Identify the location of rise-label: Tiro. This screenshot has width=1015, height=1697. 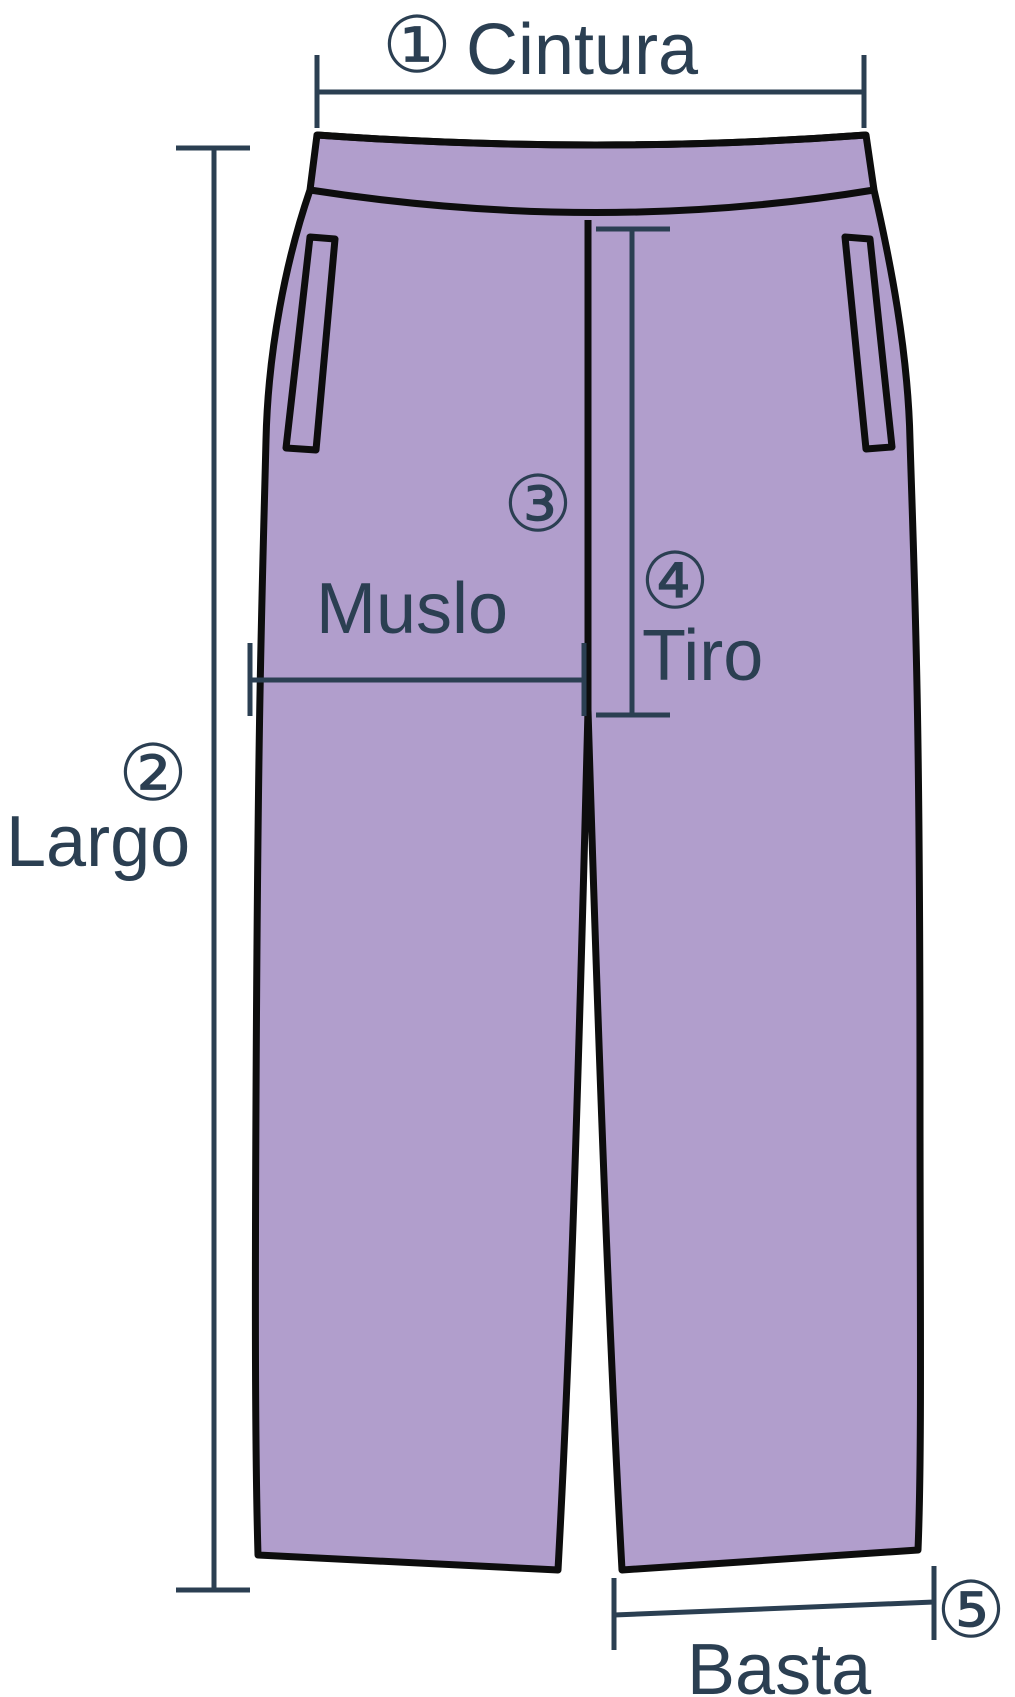
(702, 656).